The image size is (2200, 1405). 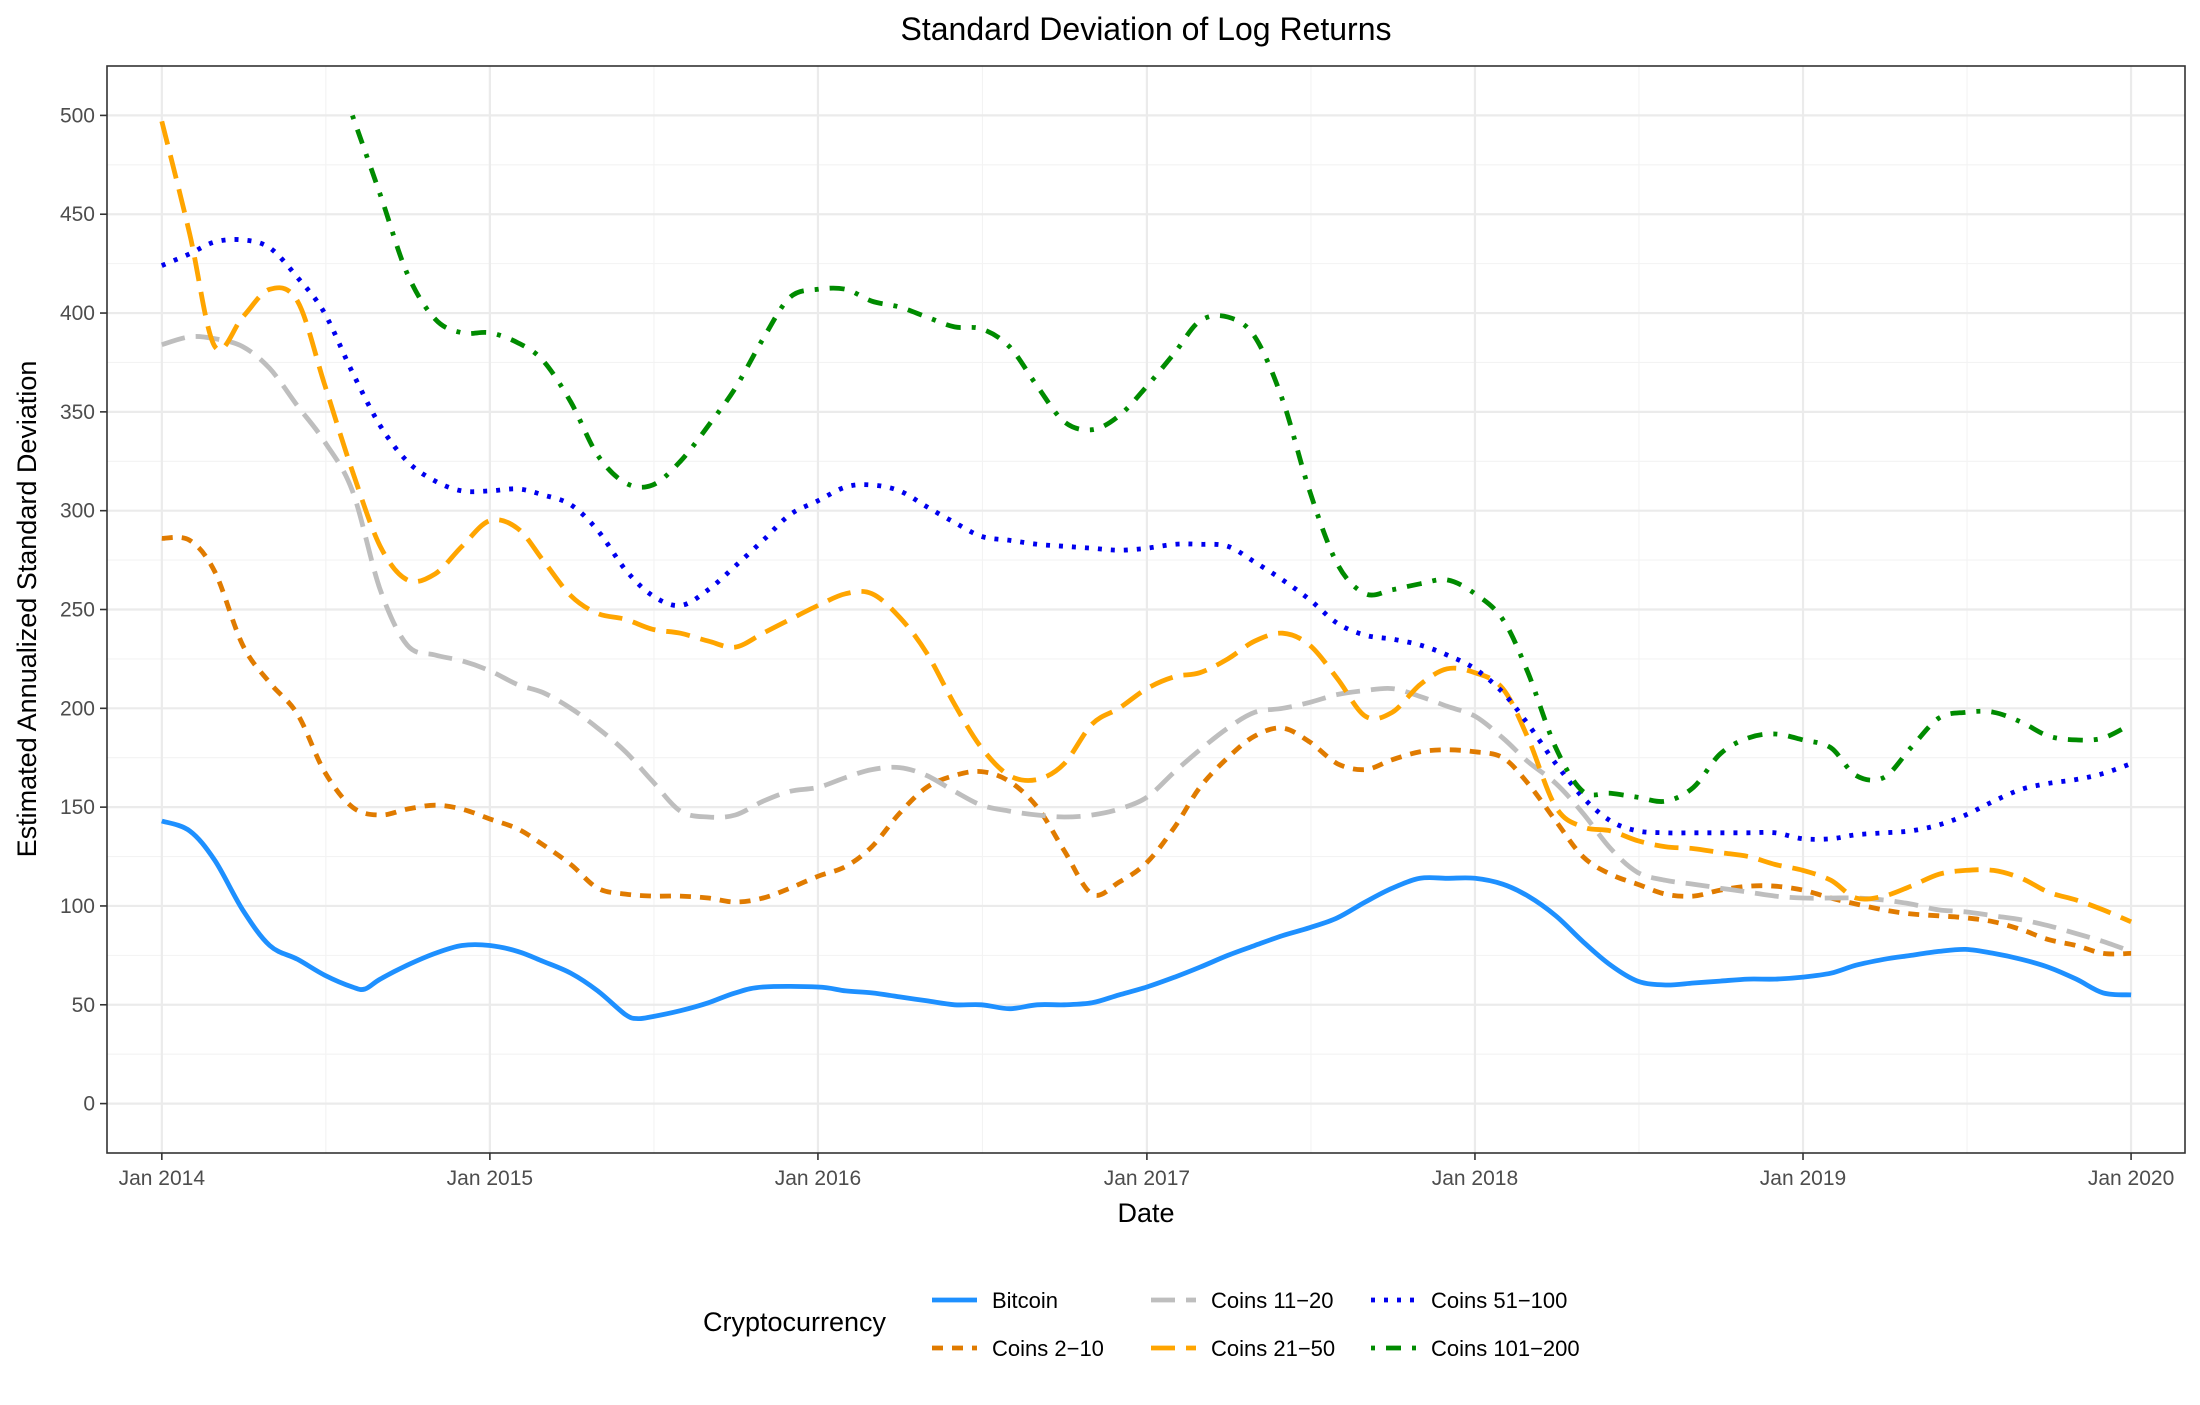 I want to click on x-axis-title: Date, so click(x=1145, y=1213).